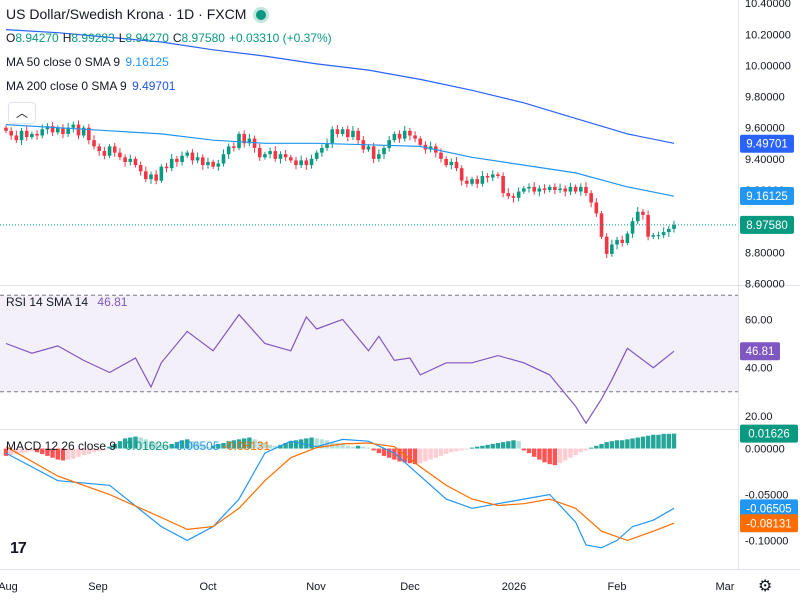  I want to click on collapse-legend-button: ︿, so click(22, 113).